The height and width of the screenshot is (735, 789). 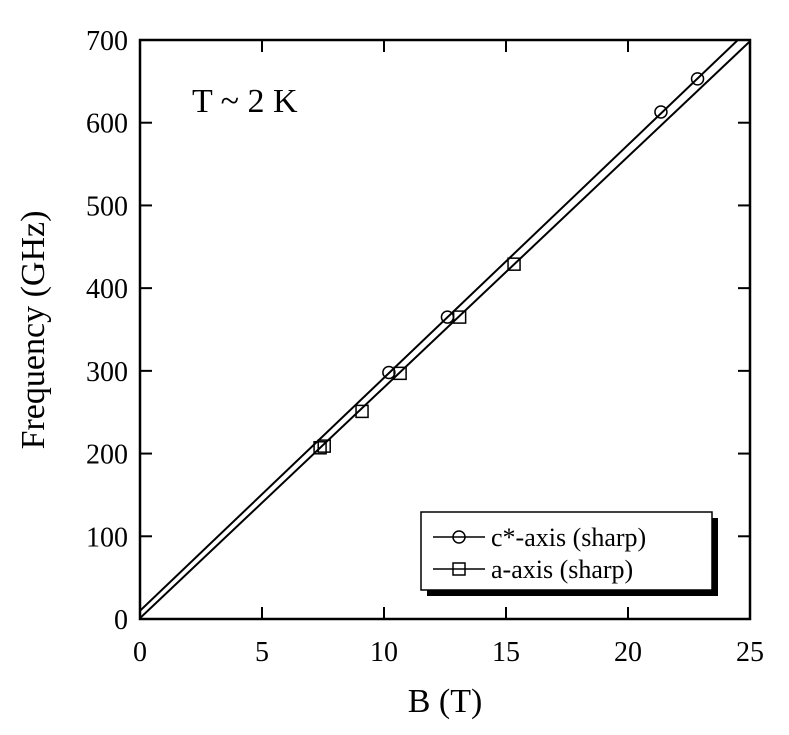 I want to click on legend-label: c*-axis (sharp), so click(x=568, y=537).